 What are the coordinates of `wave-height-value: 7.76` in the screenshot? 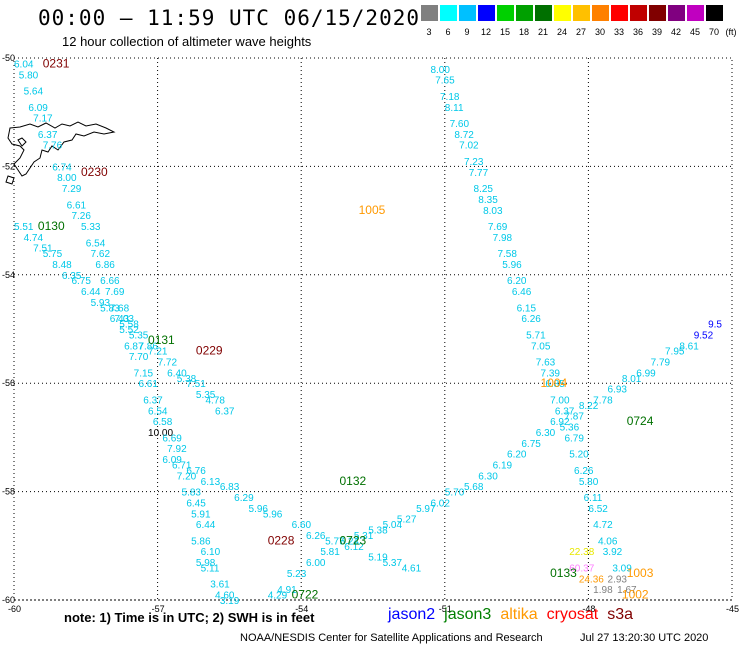 It's located at (53, 146).